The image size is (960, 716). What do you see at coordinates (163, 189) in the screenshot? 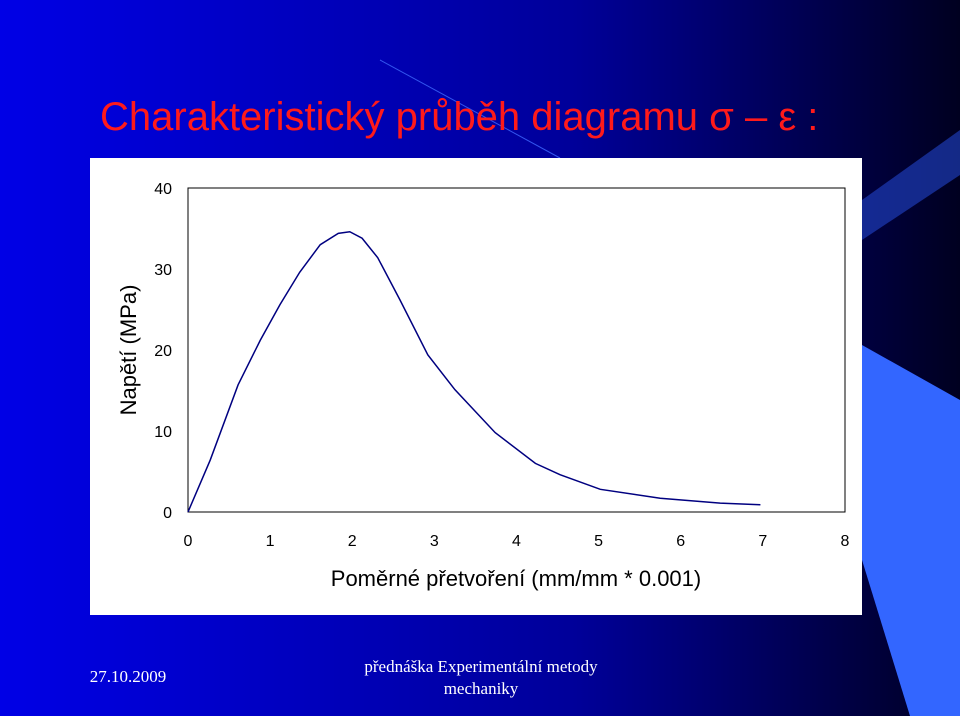
I see `y-tick-label: 40` at bounding box center [163, 189].